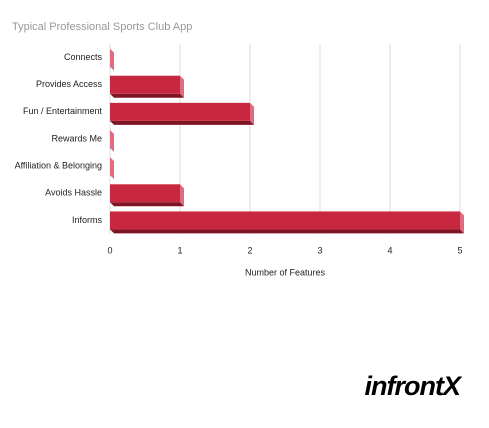 The width and height of the screenshot is (489, 428). What do you see at coordinates (73, 193) in the screenshot?
I see `y-tick-label: Avoids Hassle` at bounding box center [73, 193].